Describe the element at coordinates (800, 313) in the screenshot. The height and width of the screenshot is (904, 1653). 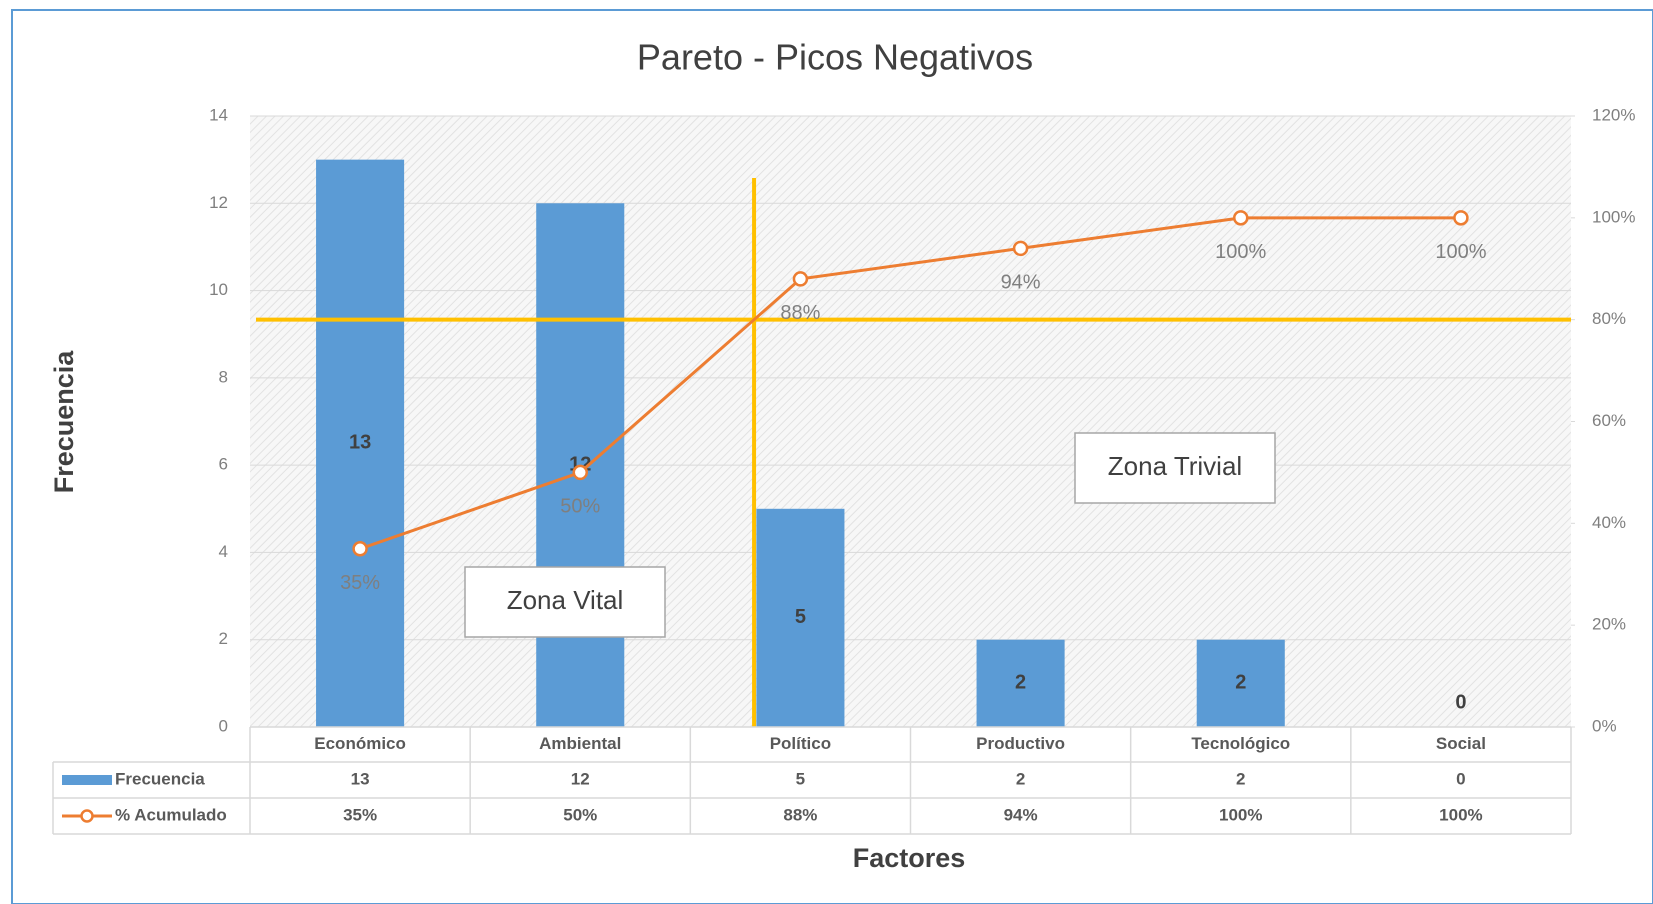
I see `line-label: 88%` at that location.